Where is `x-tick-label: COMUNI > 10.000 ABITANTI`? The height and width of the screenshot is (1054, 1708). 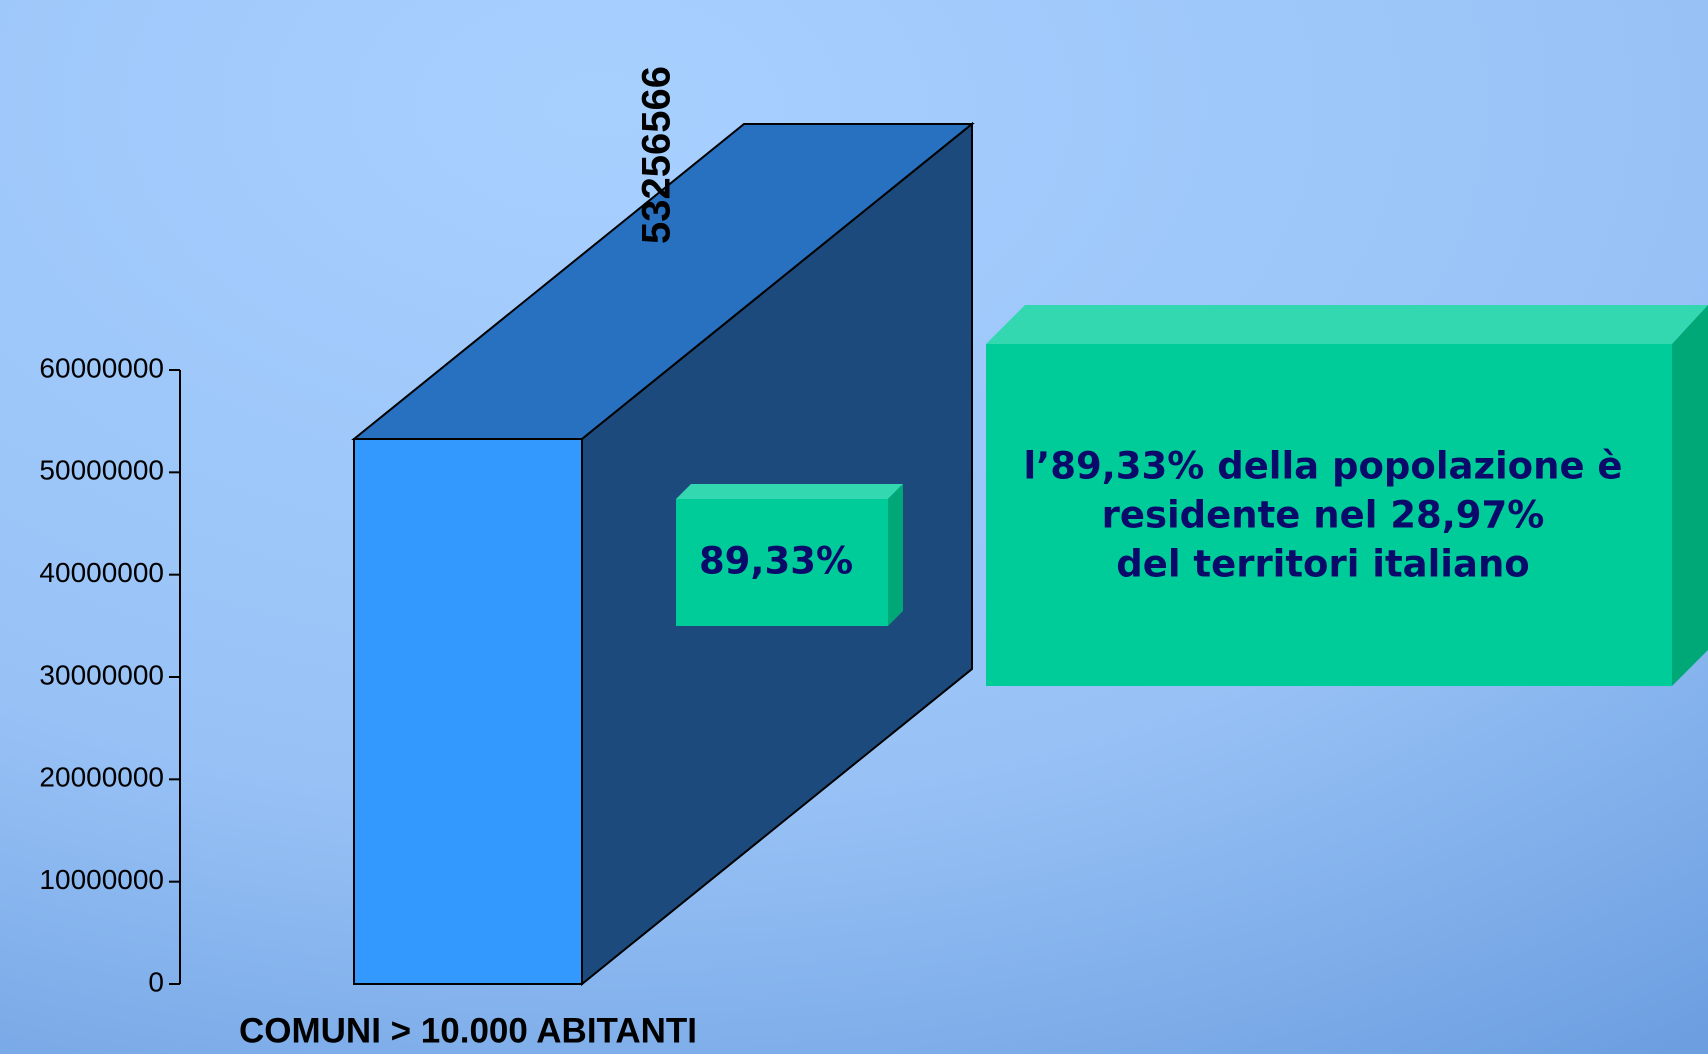
x-tick-label: COMUNI > 10.000 ABITANTI is located at coordinates (468, 1030).